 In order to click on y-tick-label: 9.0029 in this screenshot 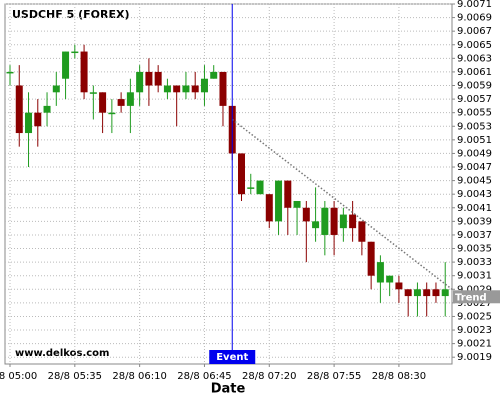, I will do `click(474, 289)`.